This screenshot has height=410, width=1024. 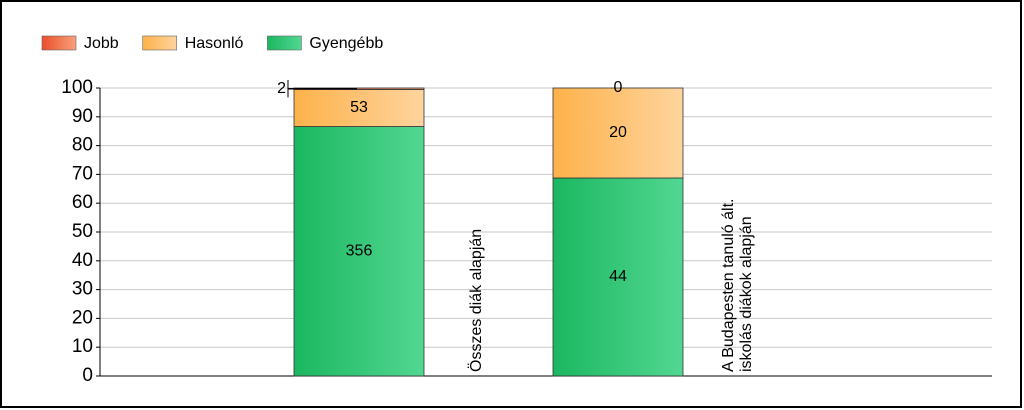 What do you see at coordinates (281, 88) in the screenshot?
I see `data-label: 2` at bounding box center [281, 88].